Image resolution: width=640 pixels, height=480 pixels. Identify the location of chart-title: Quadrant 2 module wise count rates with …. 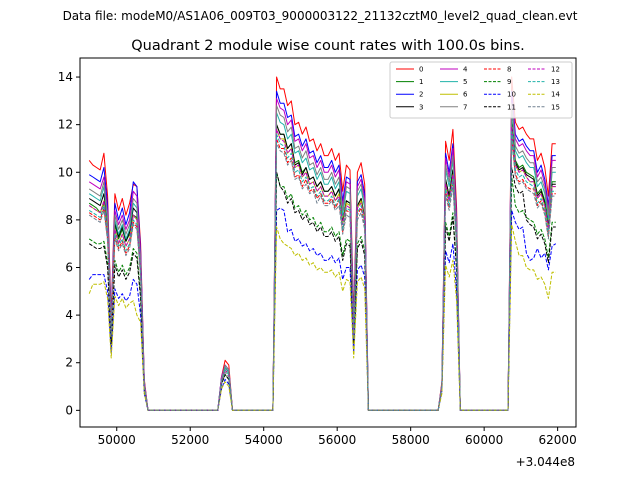
(328, 46).